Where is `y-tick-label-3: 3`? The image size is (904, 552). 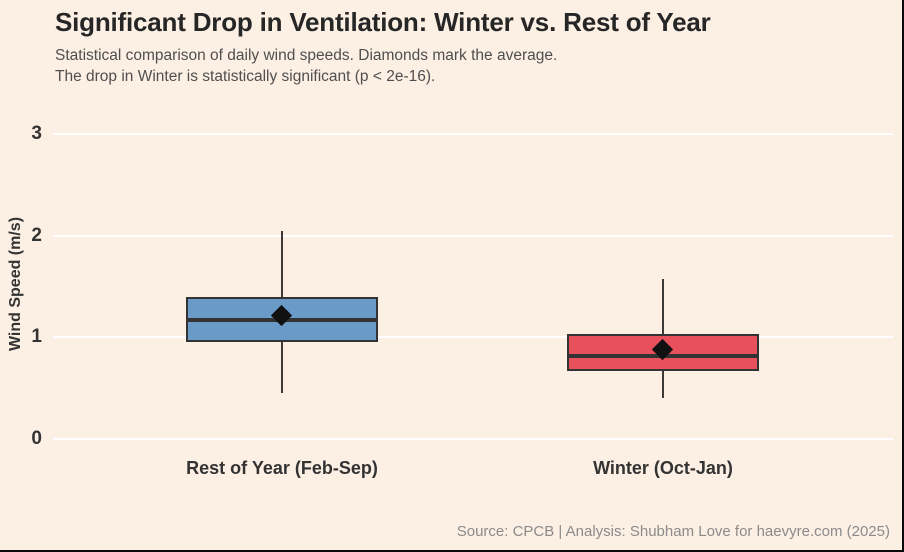 y-tick-label-3: 3 is located at coordinates (36, 133).